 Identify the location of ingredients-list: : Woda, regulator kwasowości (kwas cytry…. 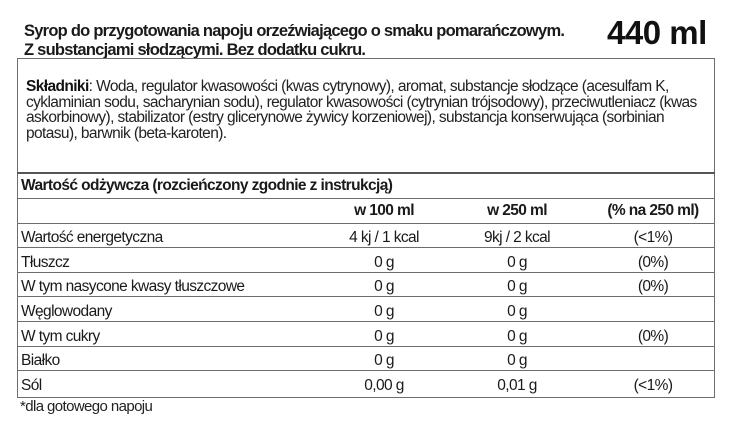
(361, 110).